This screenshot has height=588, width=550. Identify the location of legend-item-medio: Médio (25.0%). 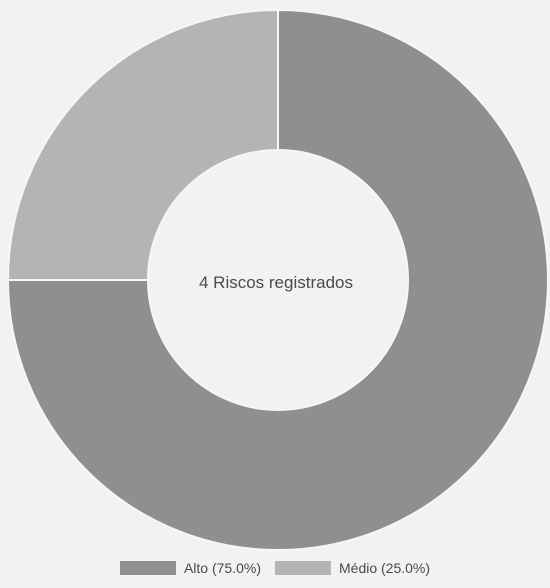
(352, 568).